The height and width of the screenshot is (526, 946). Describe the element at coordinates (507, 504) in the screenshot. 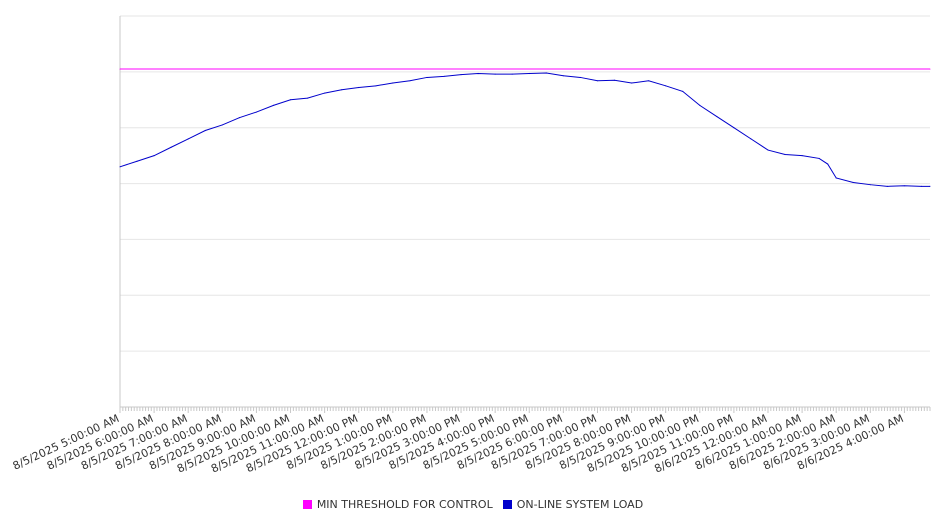

I see `legend-swatch-system-load` at that location.